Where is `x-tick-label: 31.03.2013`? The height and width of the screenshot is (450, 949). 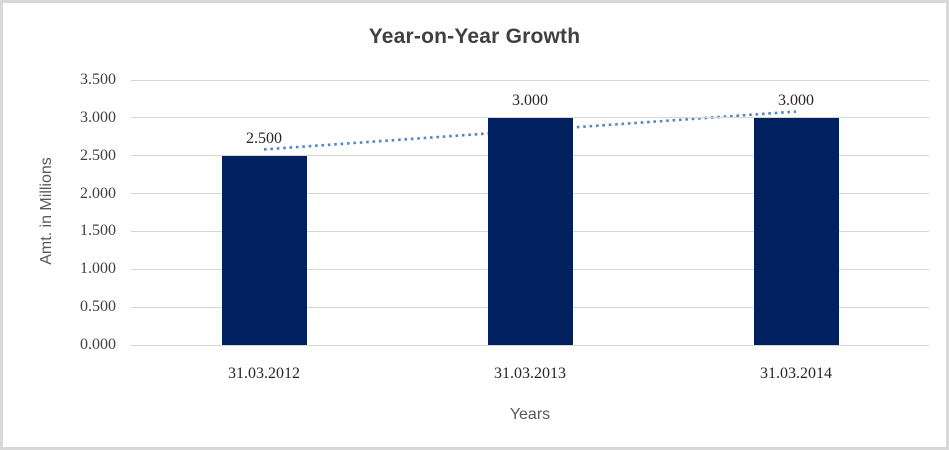
x-tick-label: 31.03.2013 is located at coordinates (530, 373).